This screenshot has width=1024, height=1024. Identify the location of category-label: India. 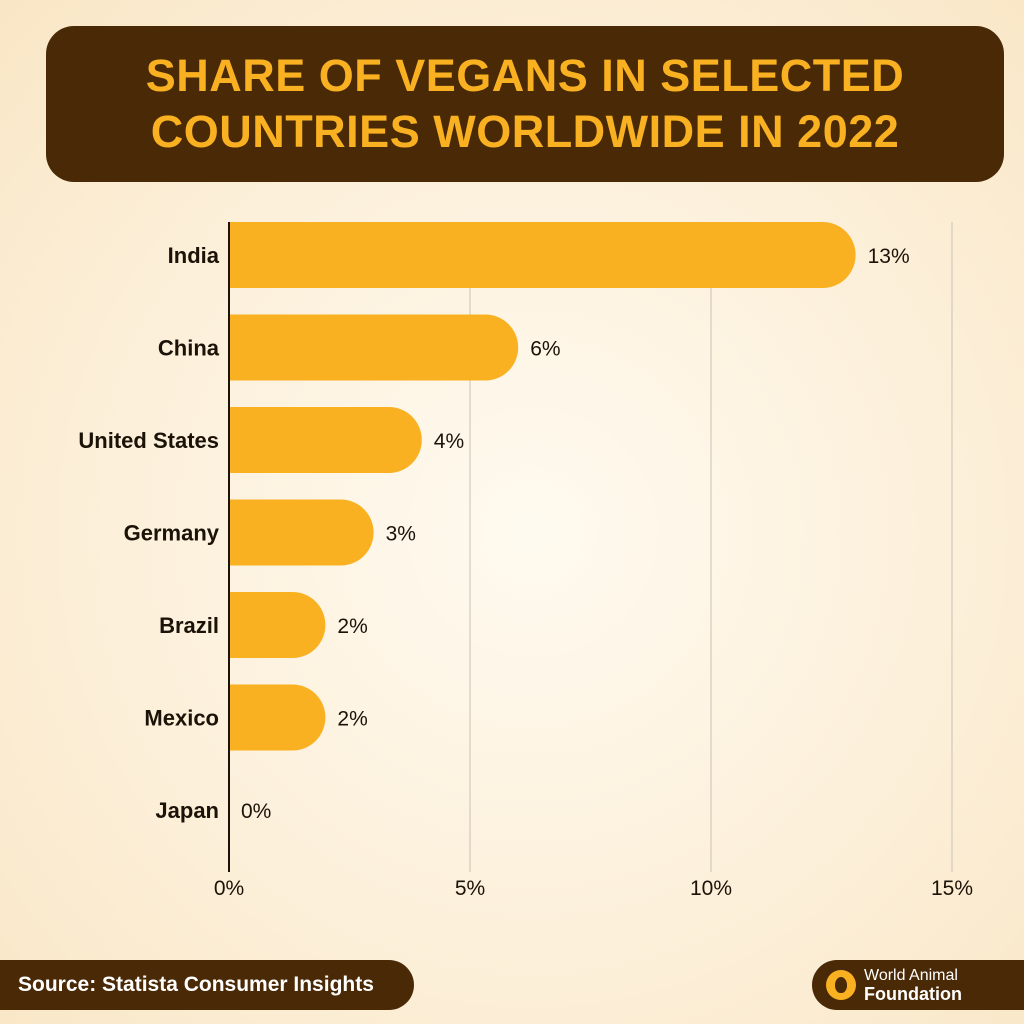
(194, 255).